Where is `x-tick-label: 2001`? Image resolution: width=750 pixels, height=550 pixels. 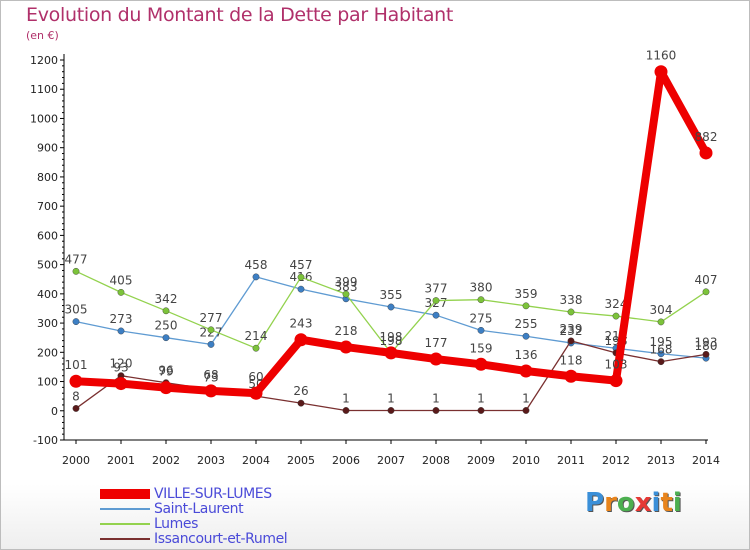 x-tick-label: 2001 is located at coordinates (121, 460).